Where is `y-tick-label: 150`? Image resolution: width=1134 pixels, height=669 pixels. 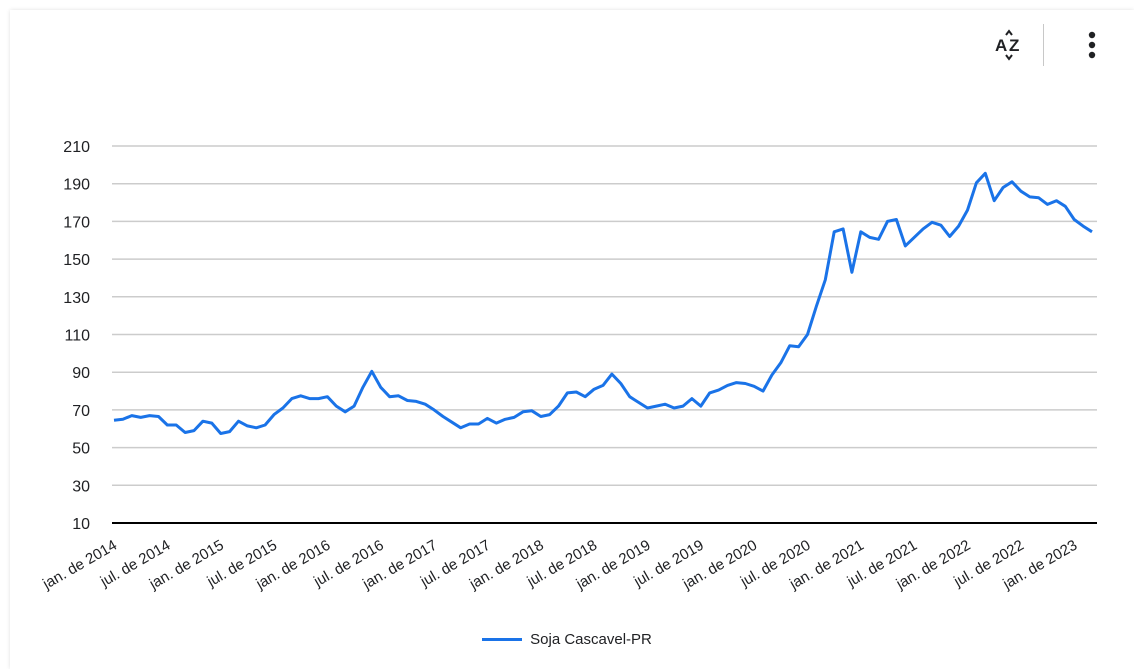 y-tick-label: 150 is located at coordinates (76, 260).